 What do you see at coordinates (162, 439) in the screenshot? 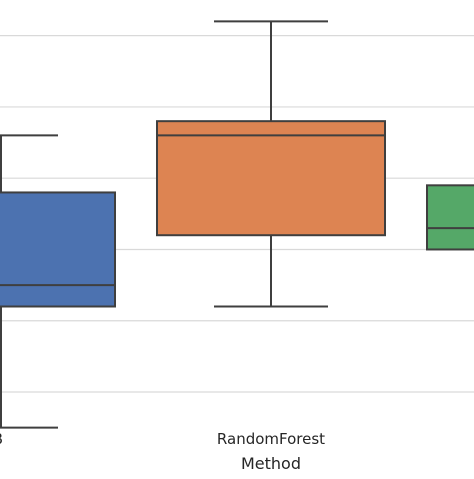
I see `tick-layer: B RandomForest` at bounding box center [162, 439].